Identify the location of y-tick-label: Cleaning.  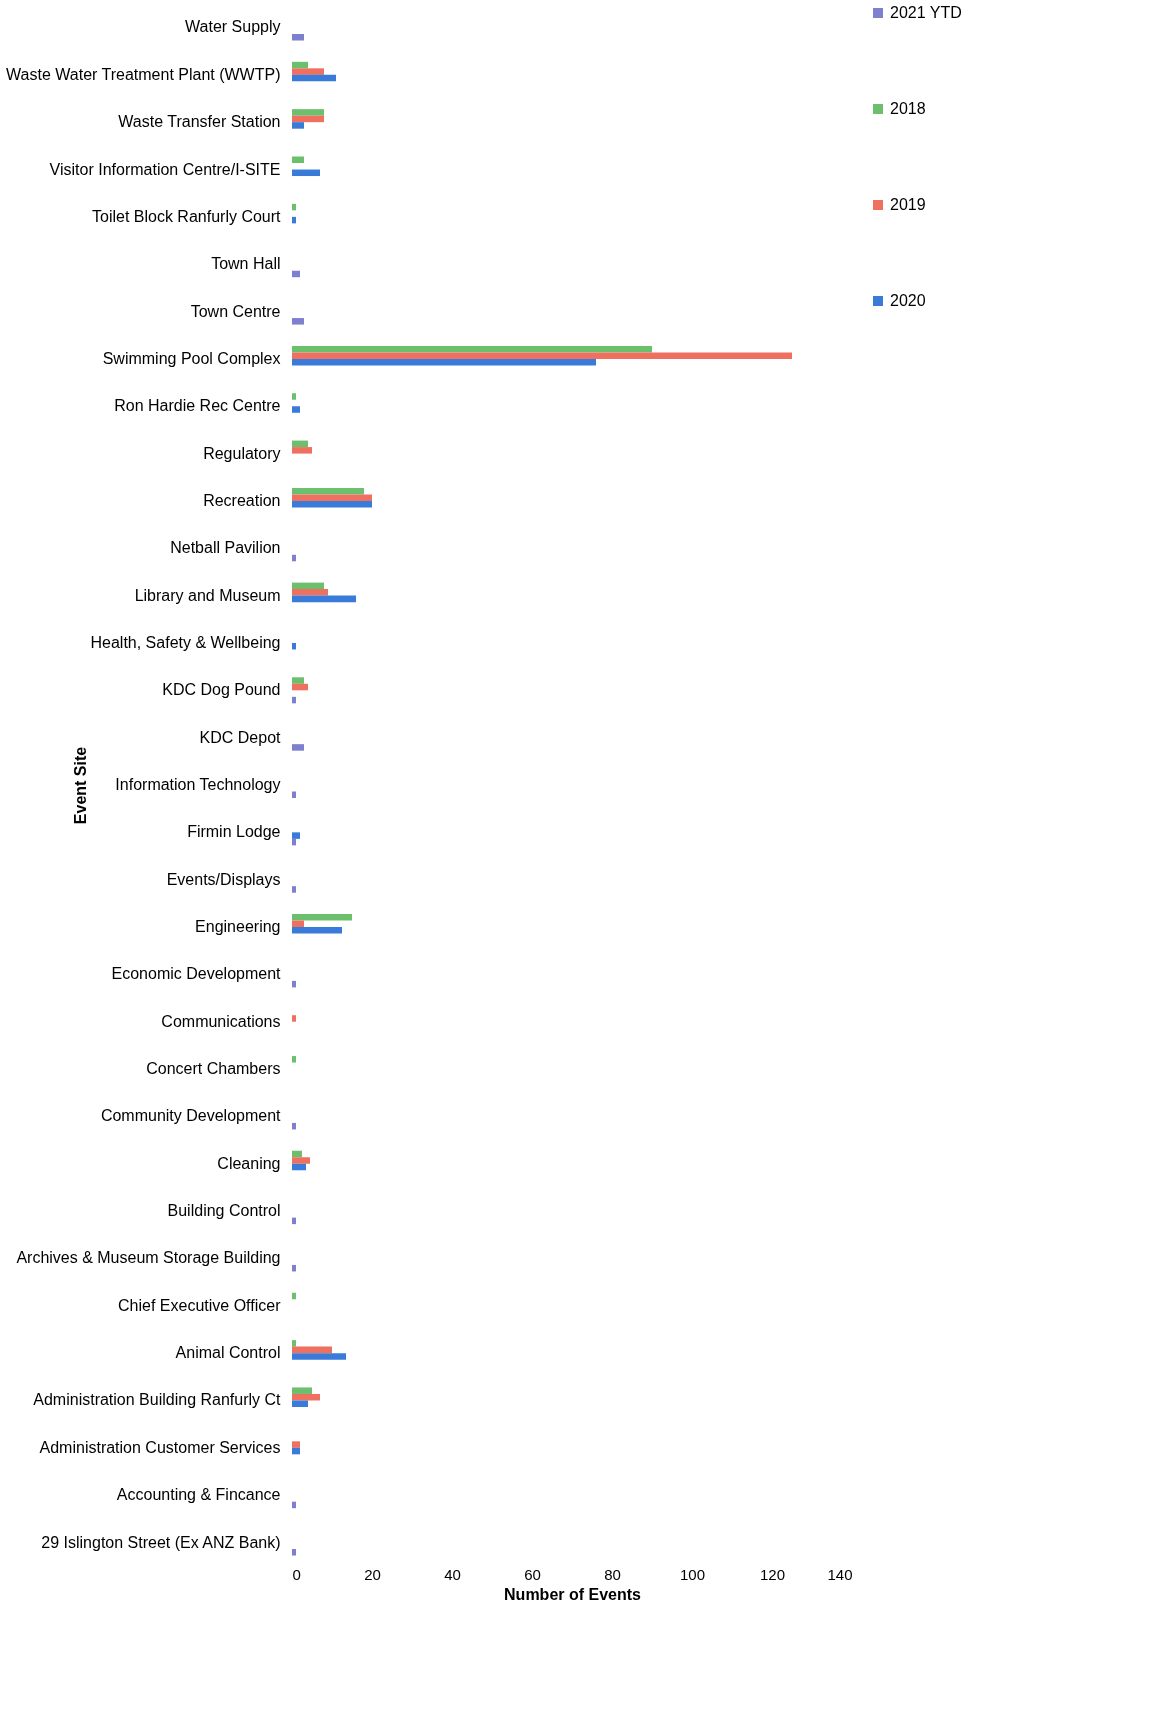
(249, 1163).